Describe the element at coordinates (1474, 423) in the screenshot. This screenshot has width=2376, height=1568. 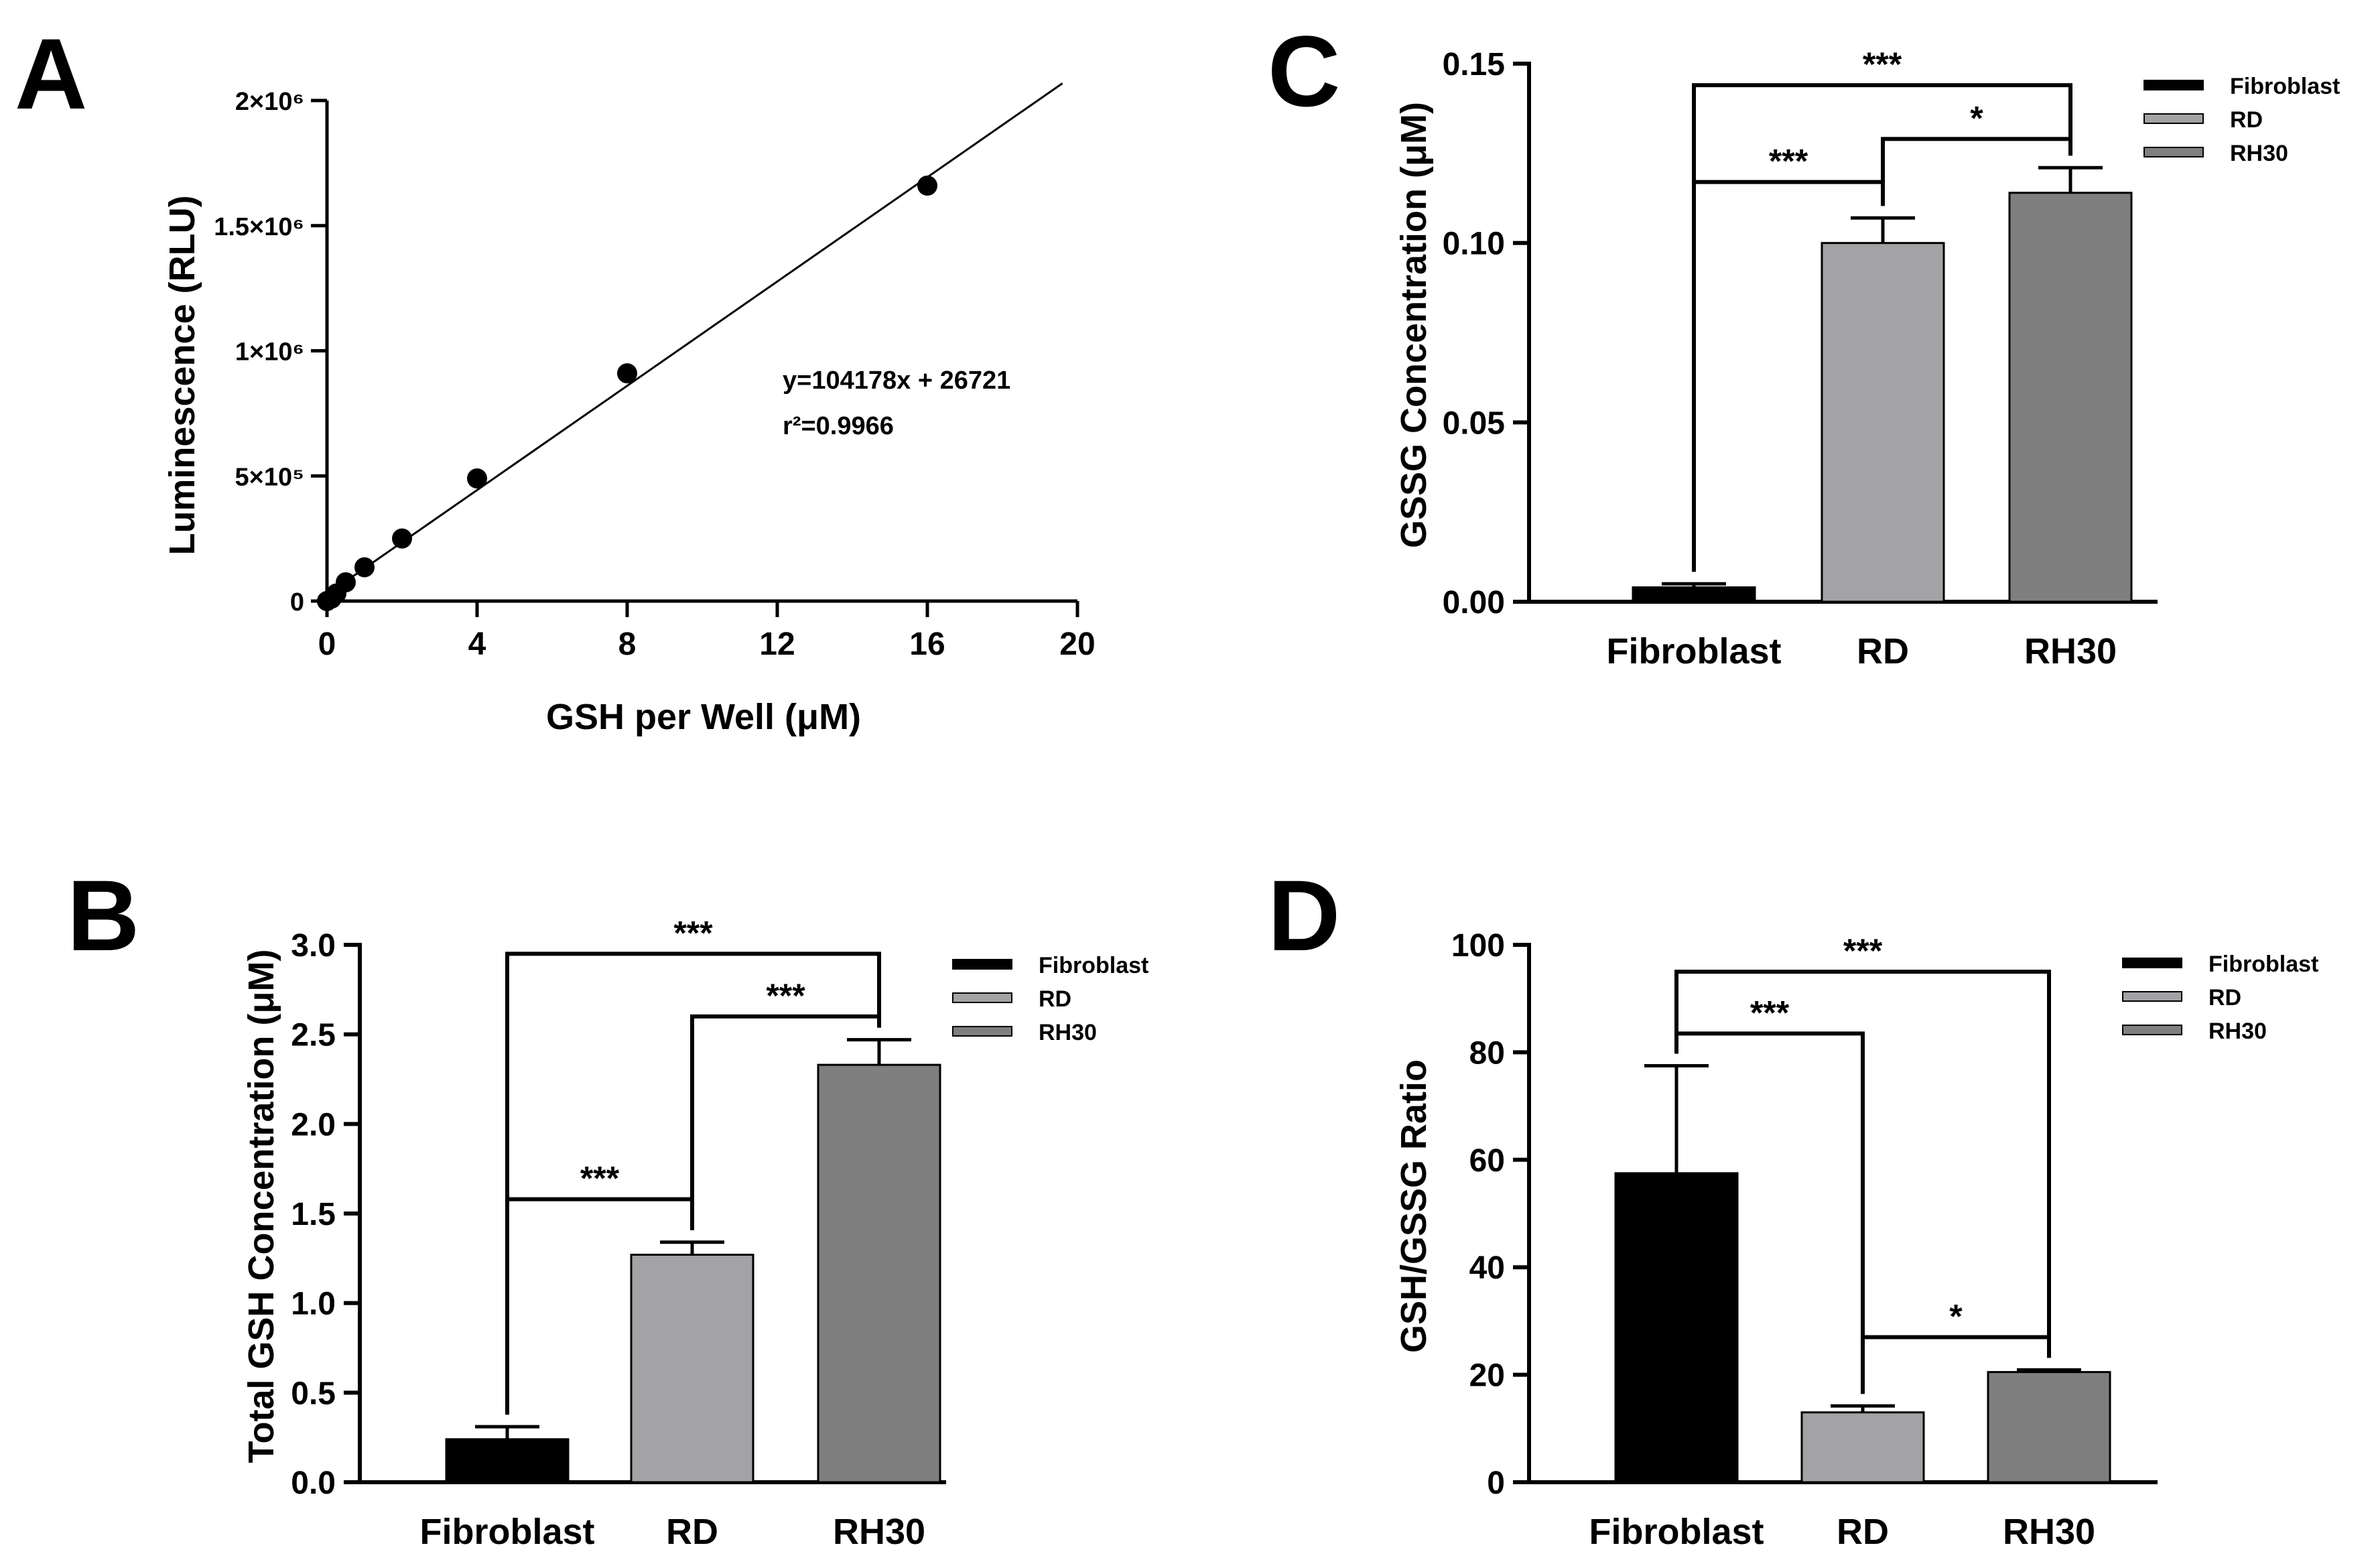
I see `panel-c-y-tick-label: 0.05` at that location.